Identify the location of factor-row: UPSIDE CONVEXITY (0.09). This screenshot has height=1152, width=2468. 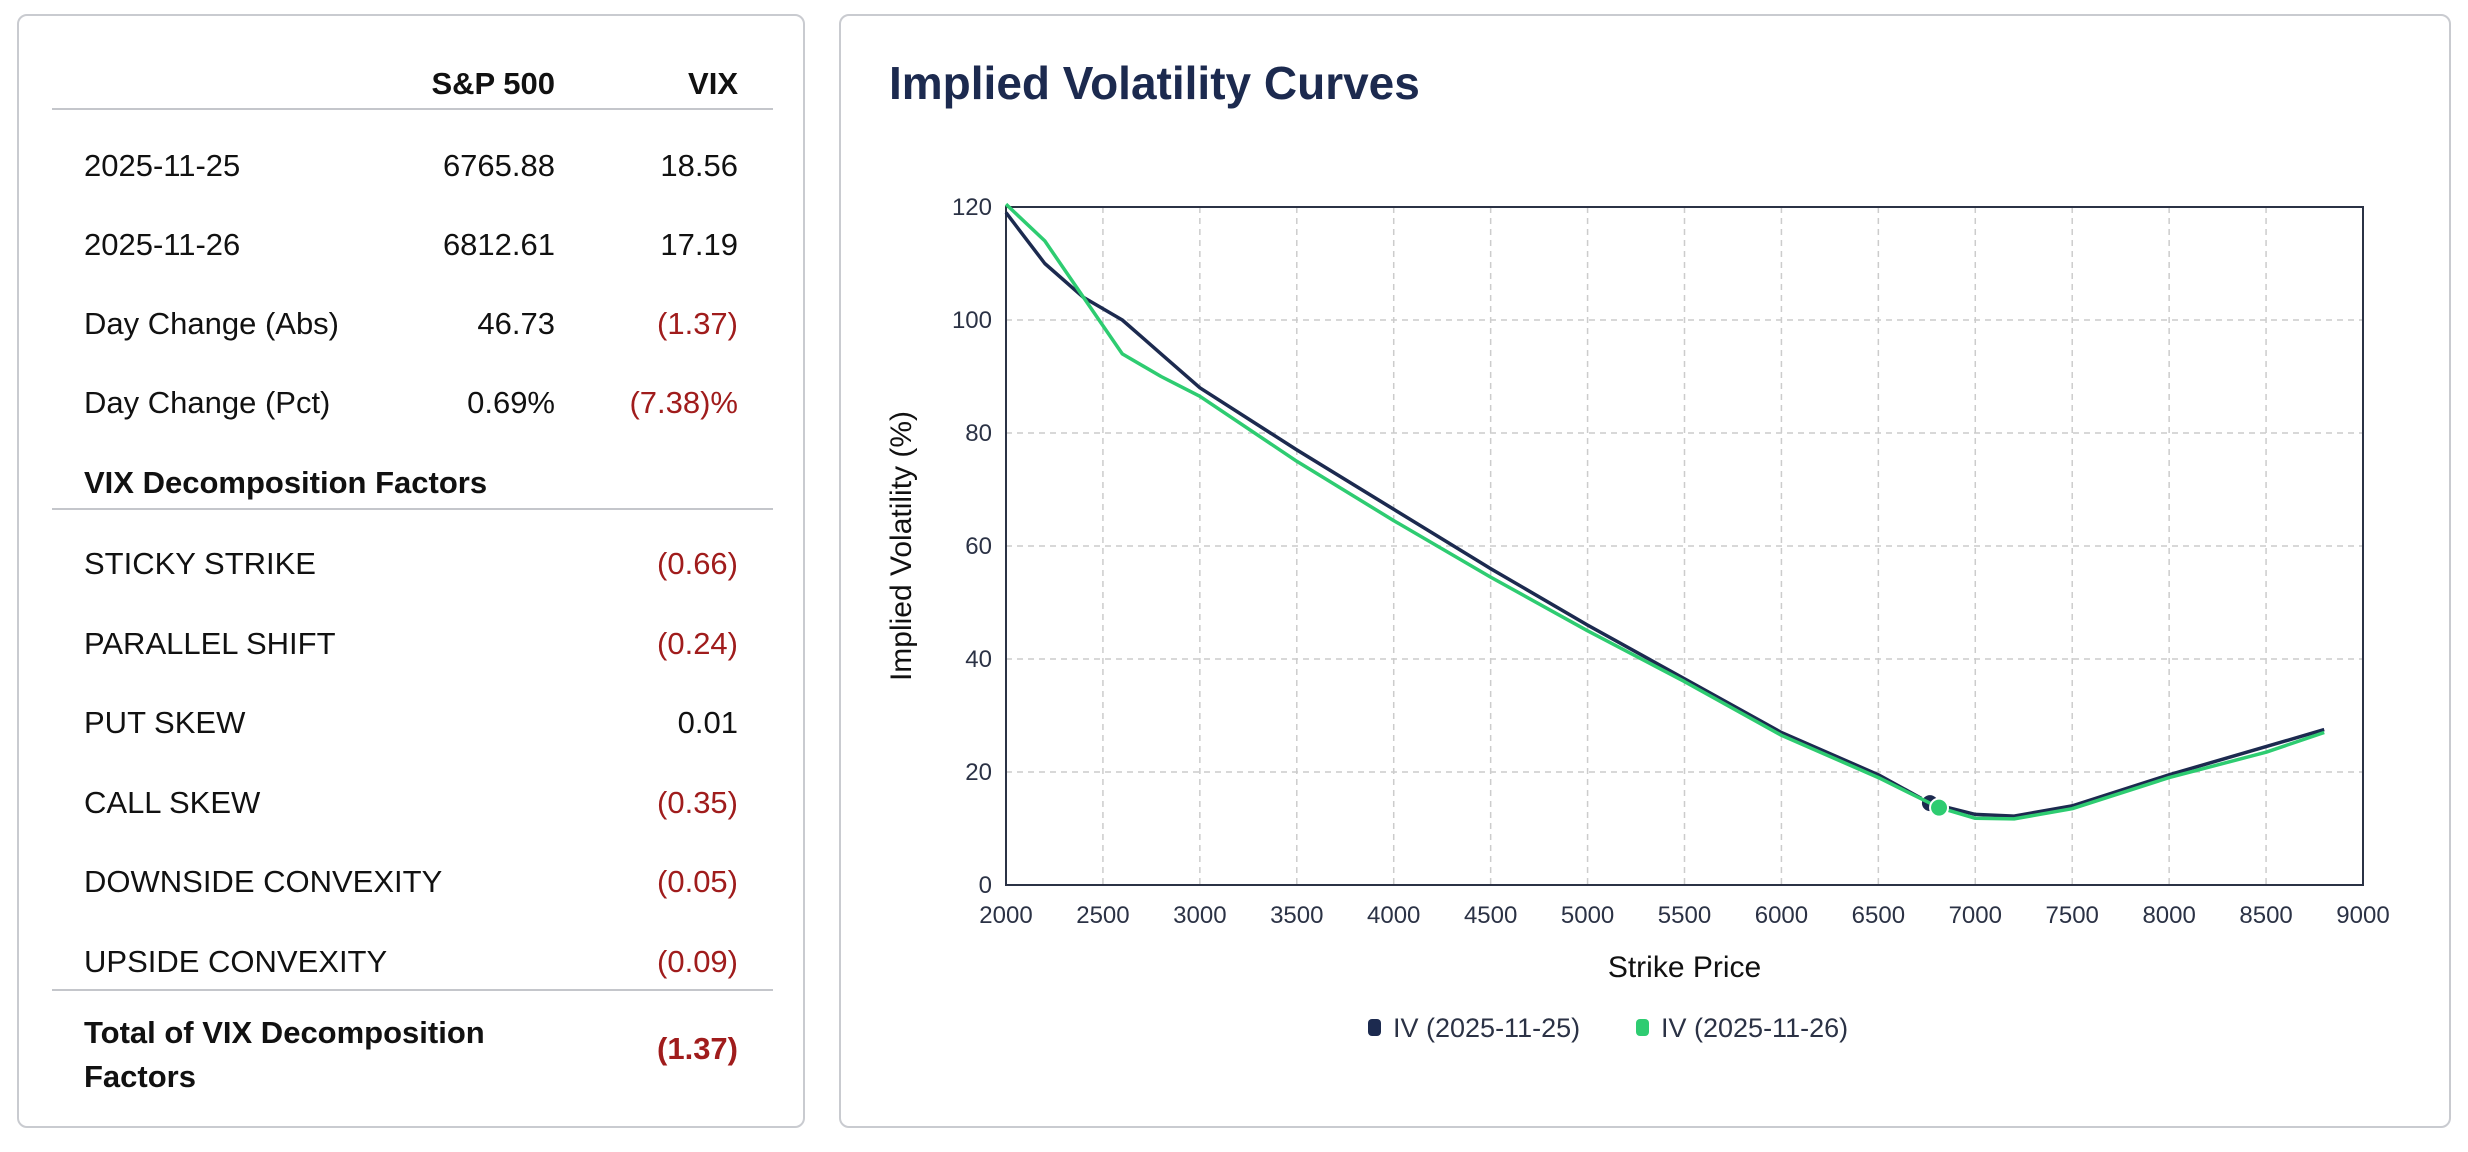
(411, 962).